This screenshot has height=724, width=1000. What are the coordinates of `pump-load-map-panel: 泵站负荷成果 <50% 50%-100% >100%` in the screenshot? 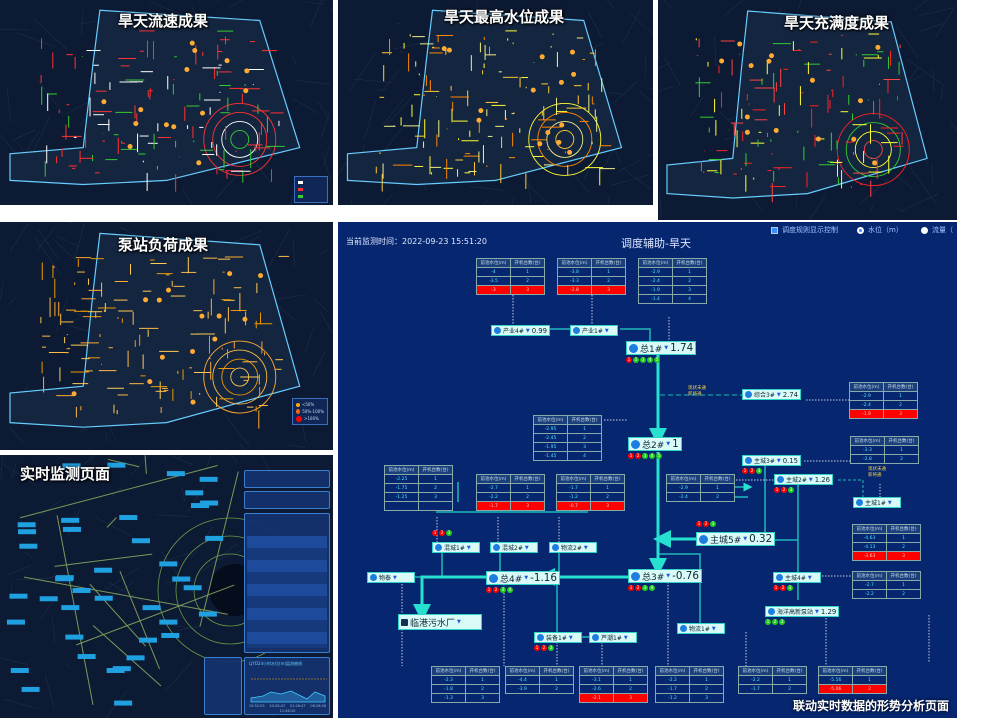 It's located at (166, 336).